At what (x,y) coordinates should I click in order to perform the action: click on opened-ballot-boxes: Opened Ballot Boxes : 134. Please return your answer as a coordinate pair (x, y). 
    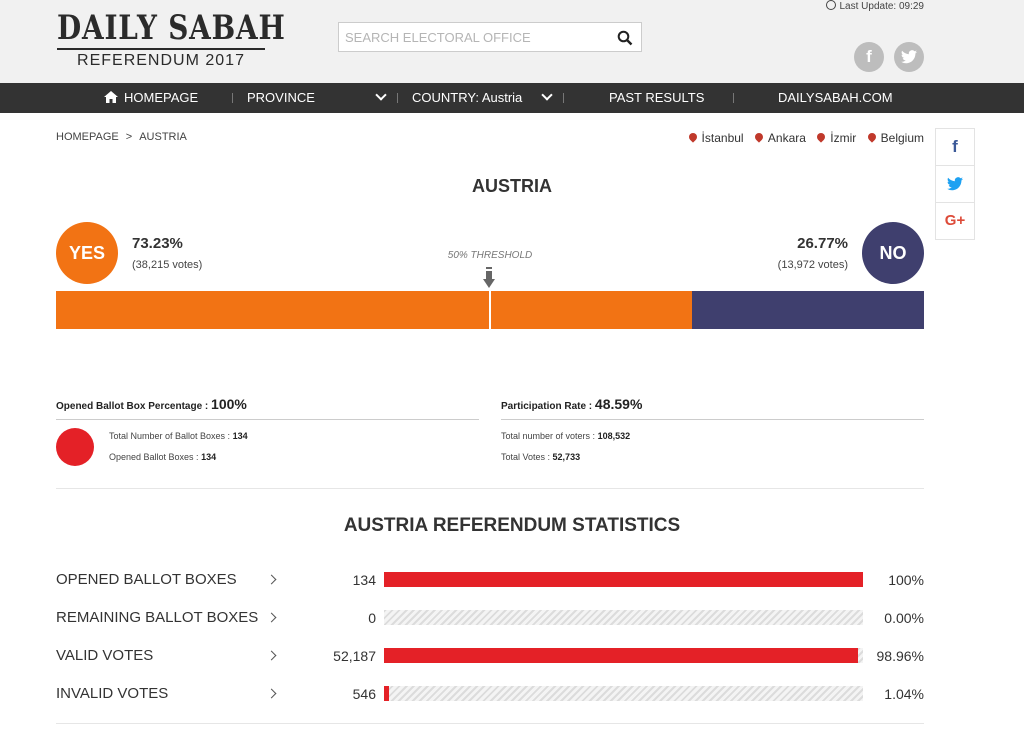
    Looking at the image, I should click on (162, 457).